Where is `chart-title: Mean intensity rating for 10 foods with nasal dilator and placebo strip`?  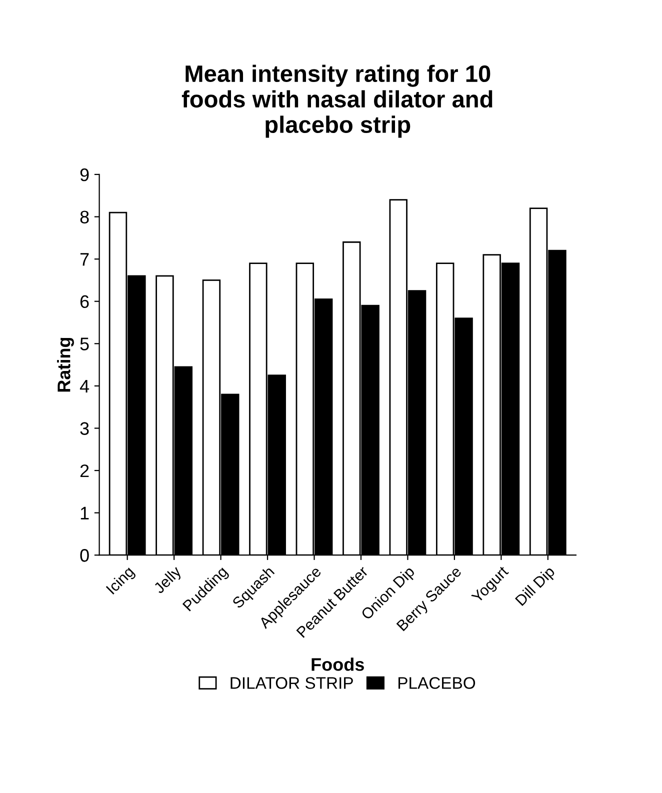
chart-title: Mean intensity rating for 10 foods with nasal dilator and placebo strip is located at coordinates (337, 101).